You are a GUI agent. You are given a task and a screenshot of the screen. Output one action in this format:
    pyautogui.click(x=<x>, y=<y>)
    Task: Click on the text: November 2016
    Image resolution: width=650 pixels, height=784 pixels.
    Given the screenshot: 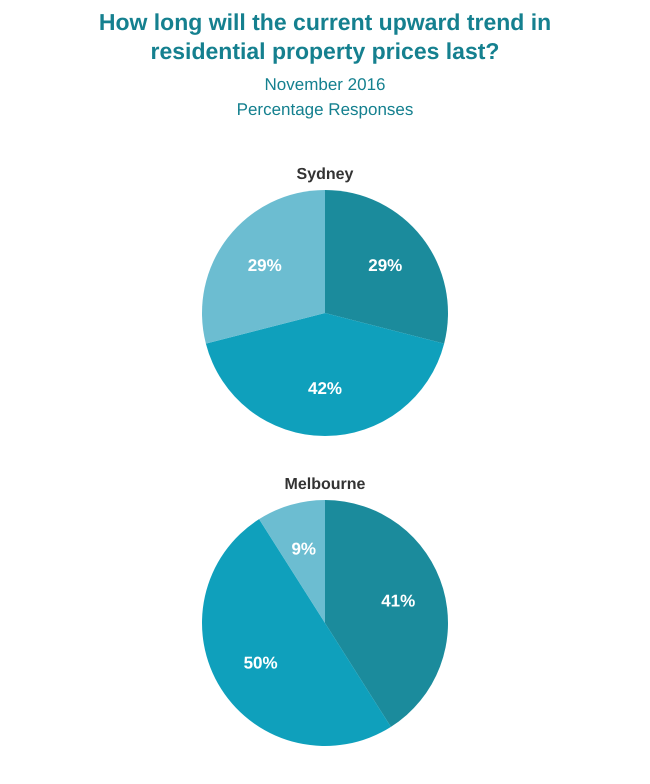 What is the action you would take?
    pyautogui.click(x=325, y=85)
    